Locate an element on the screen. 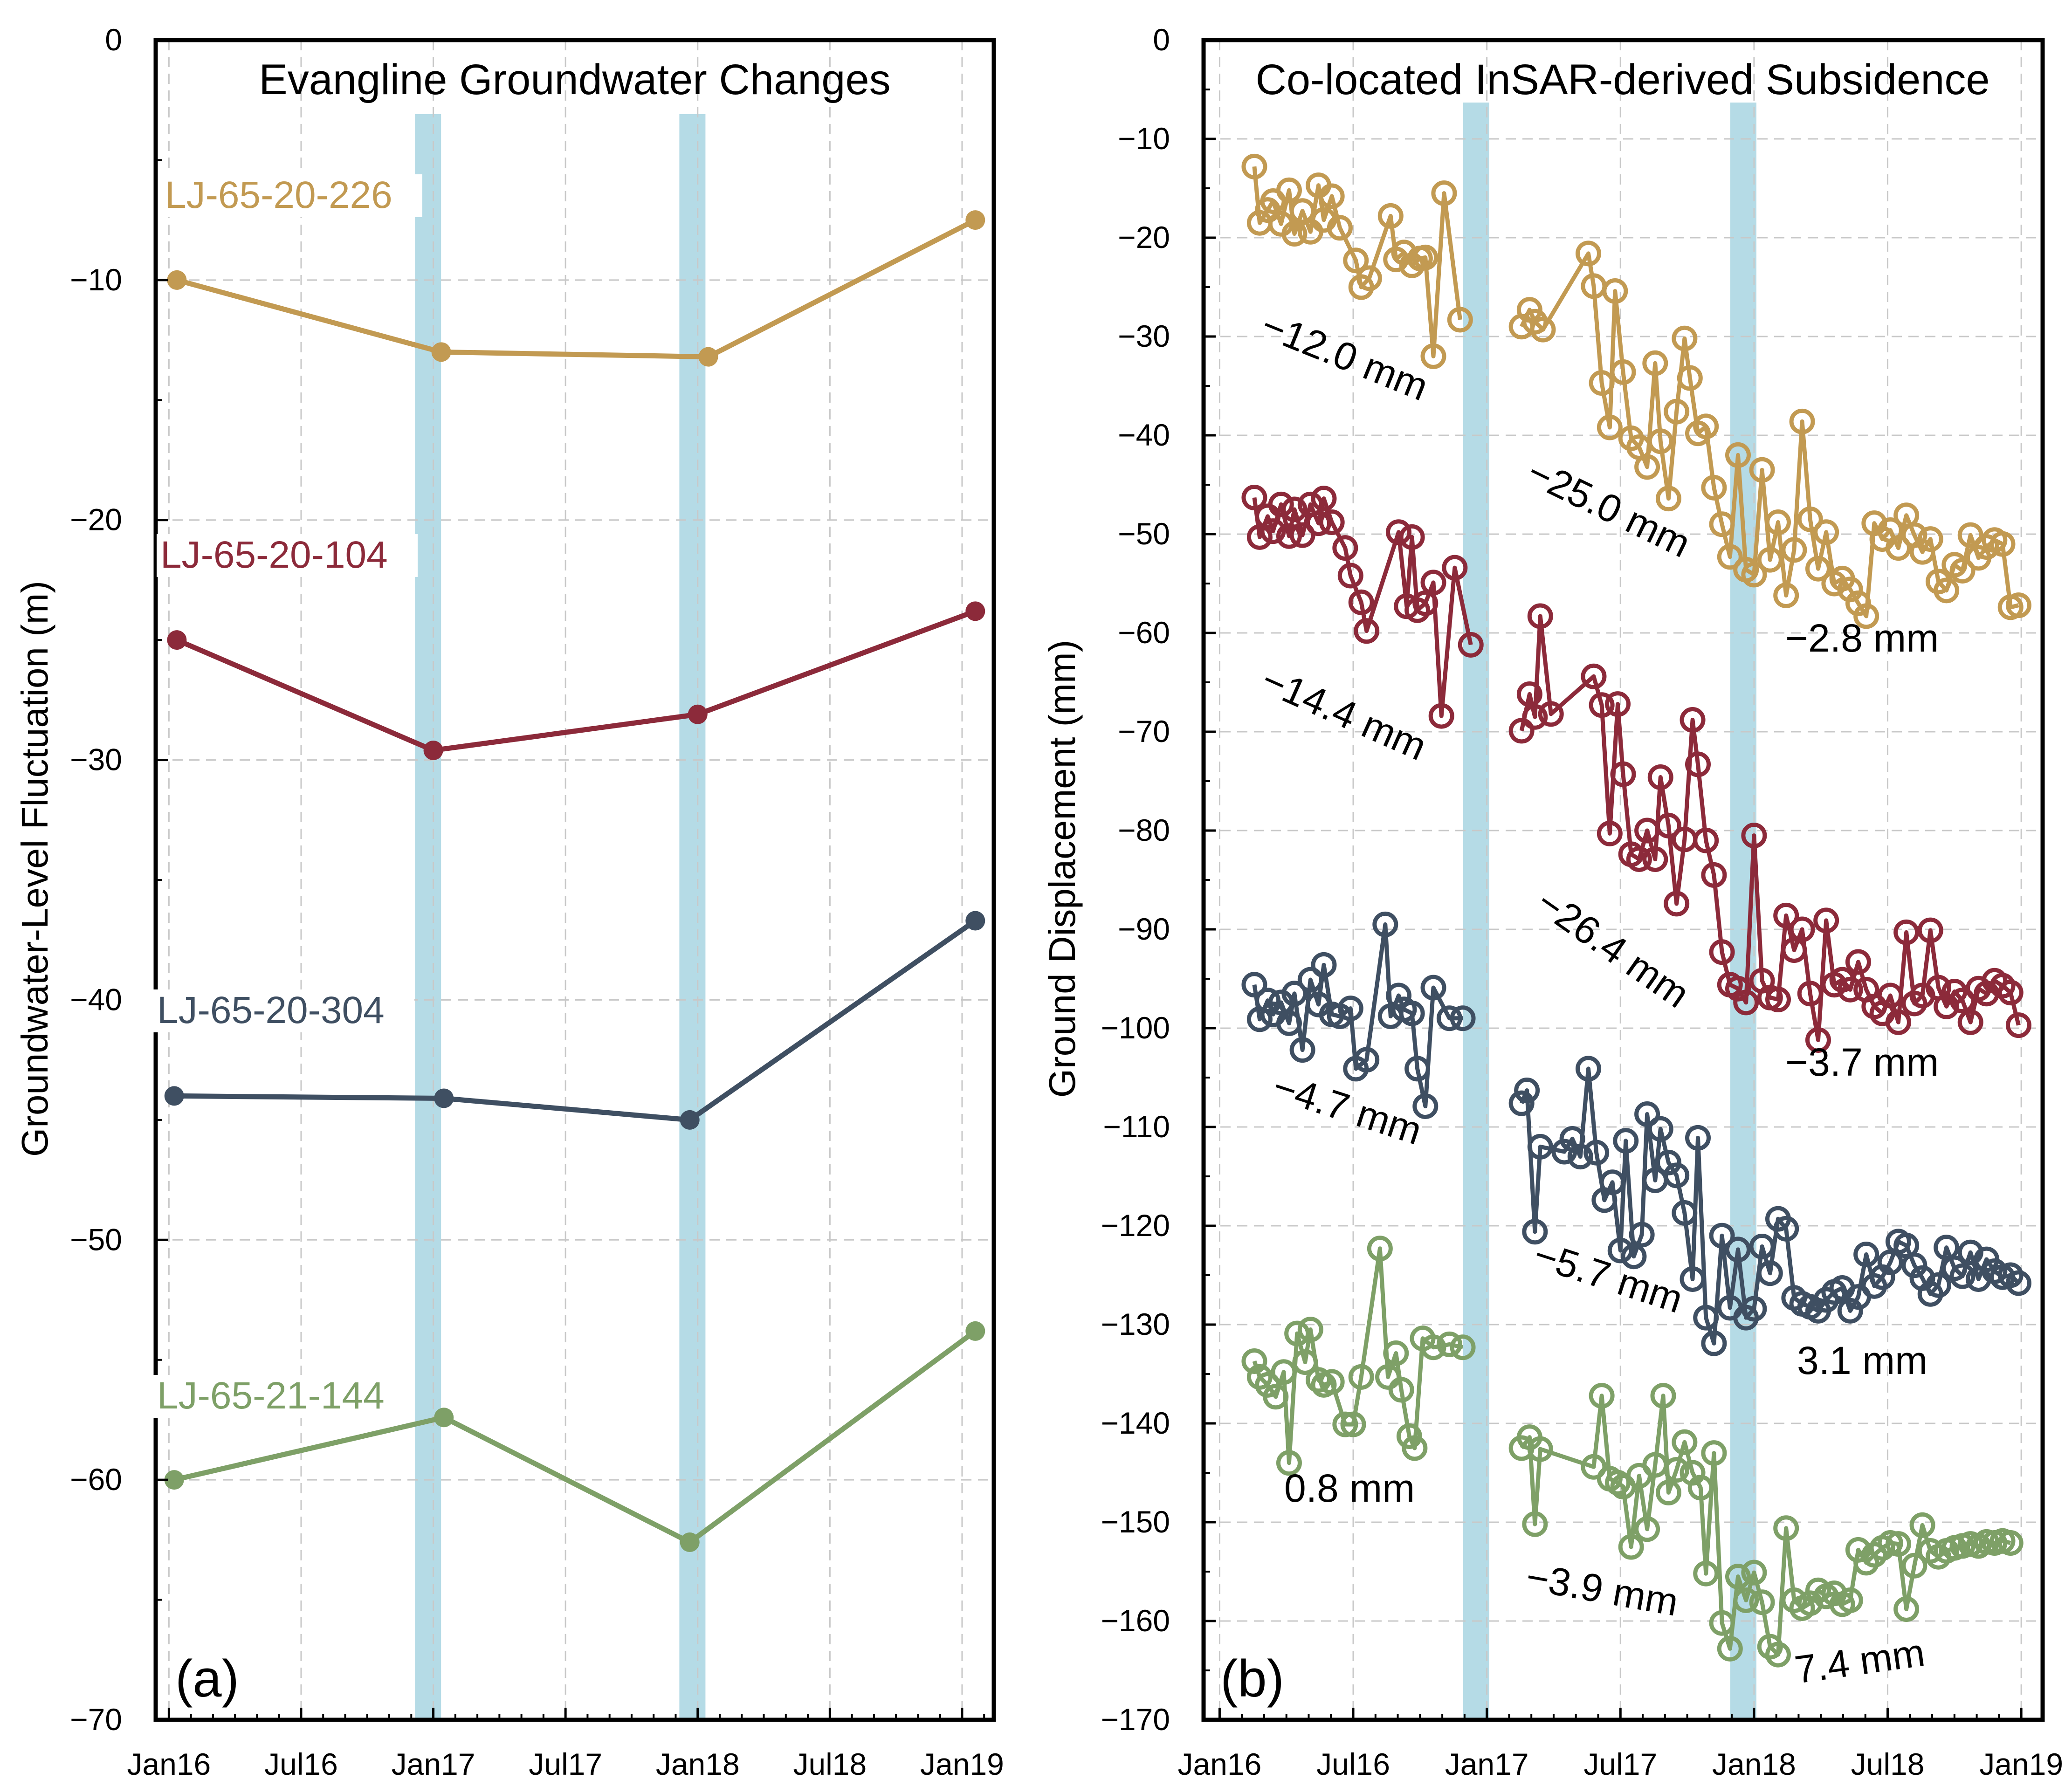 The image size is (2072, 1786). panel-a-title: Evangline Groundwater Changes is located at coordinates (574, 79).